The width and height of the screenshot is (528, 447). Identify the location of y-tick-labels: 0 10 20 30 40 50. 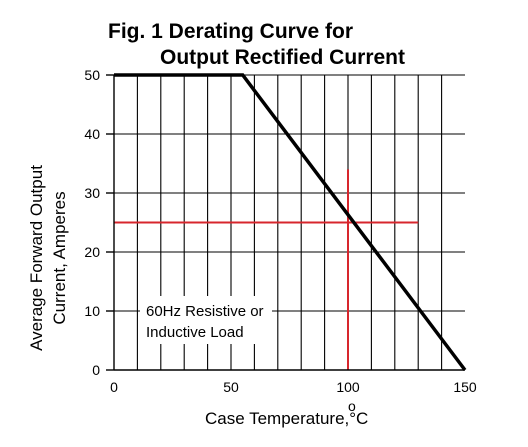
(92, 222).